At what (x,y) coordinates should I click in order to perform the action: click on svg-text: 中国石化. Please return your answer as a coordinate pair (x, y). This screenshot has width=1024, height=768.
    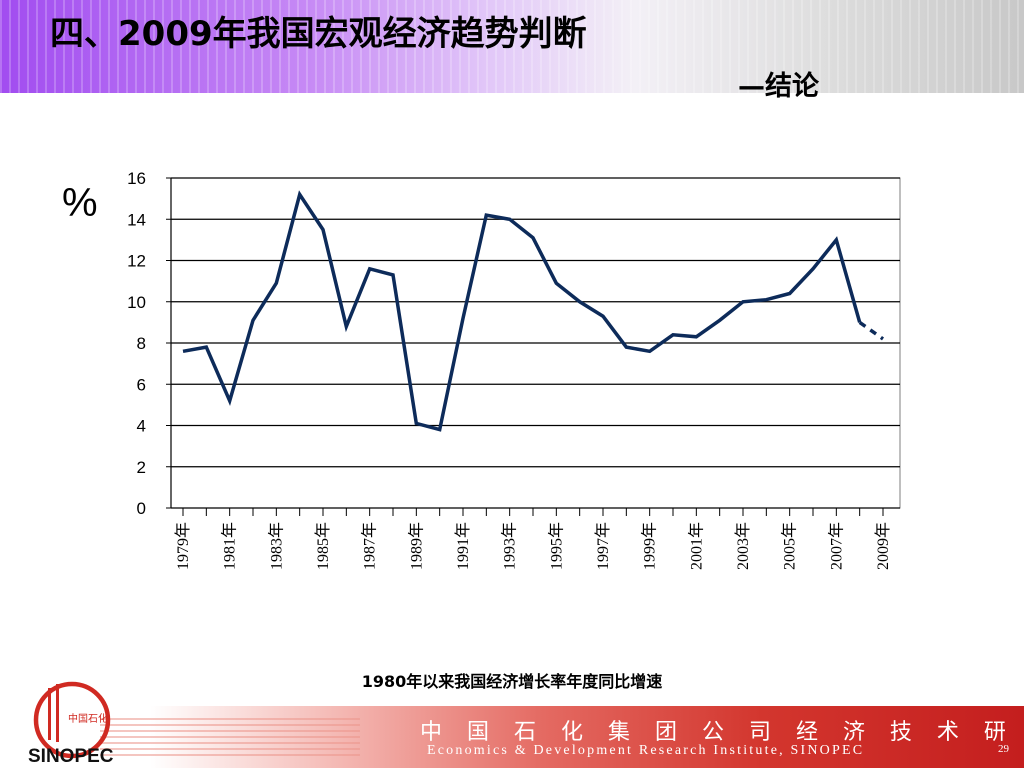
    Looking at the image, I should click on (88, 718).